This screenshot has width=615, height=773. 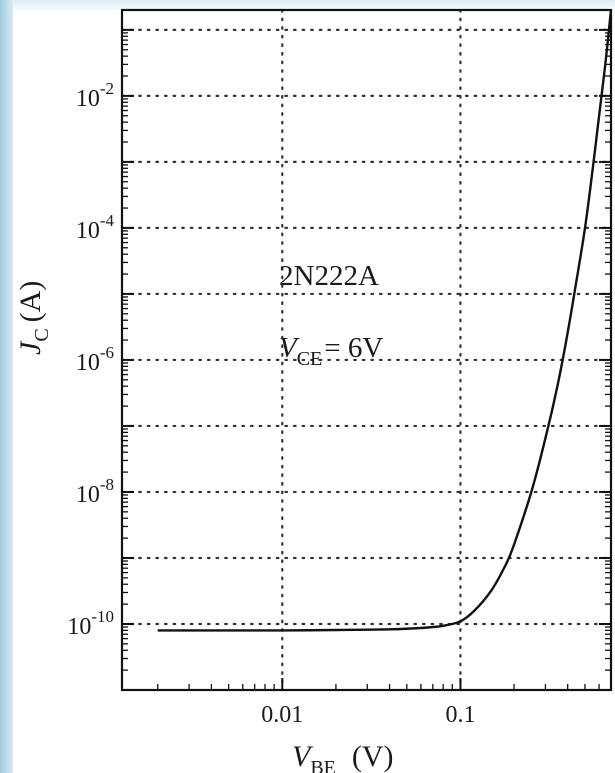 What do you see at coordinates (30, 302) in the screenshot?
I see `y-axis-title-unit: (A)` at bounding box center [30, 302].